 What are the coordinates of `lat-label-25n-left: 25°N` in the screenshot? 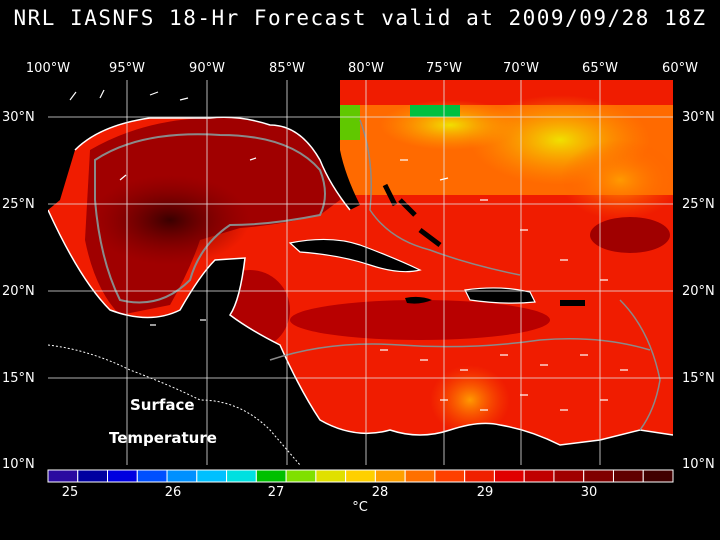 It's located at (18, 204).